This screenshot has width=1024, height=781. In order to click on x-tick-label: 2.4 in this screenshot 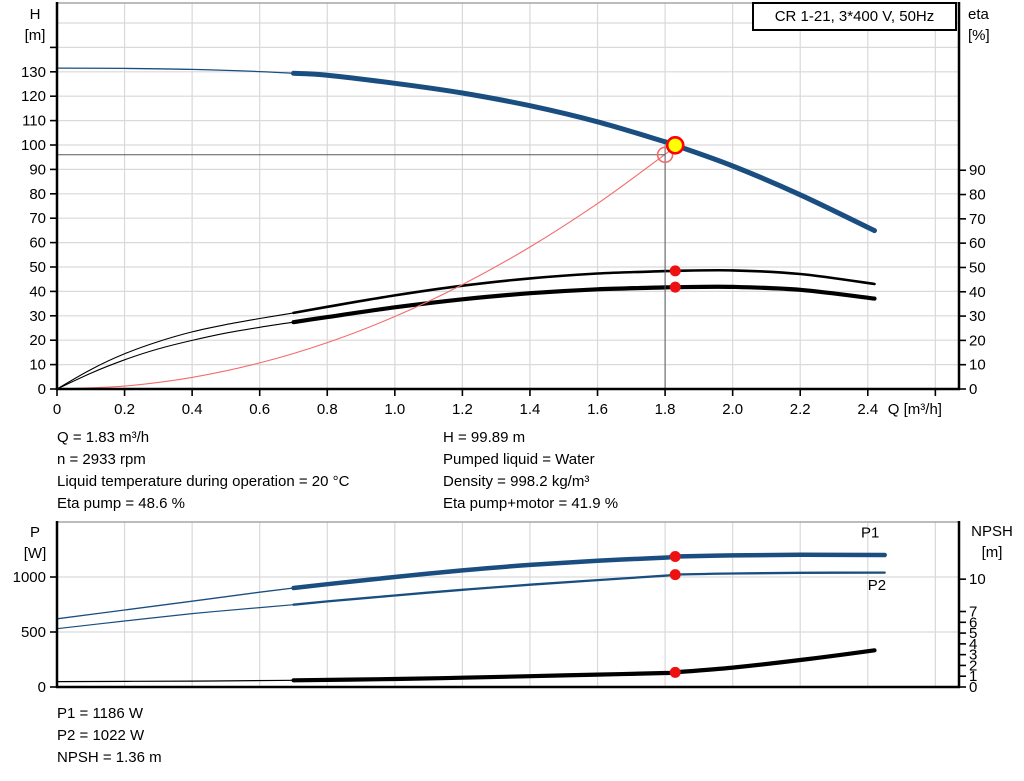, I will do `click(867, 409)`.